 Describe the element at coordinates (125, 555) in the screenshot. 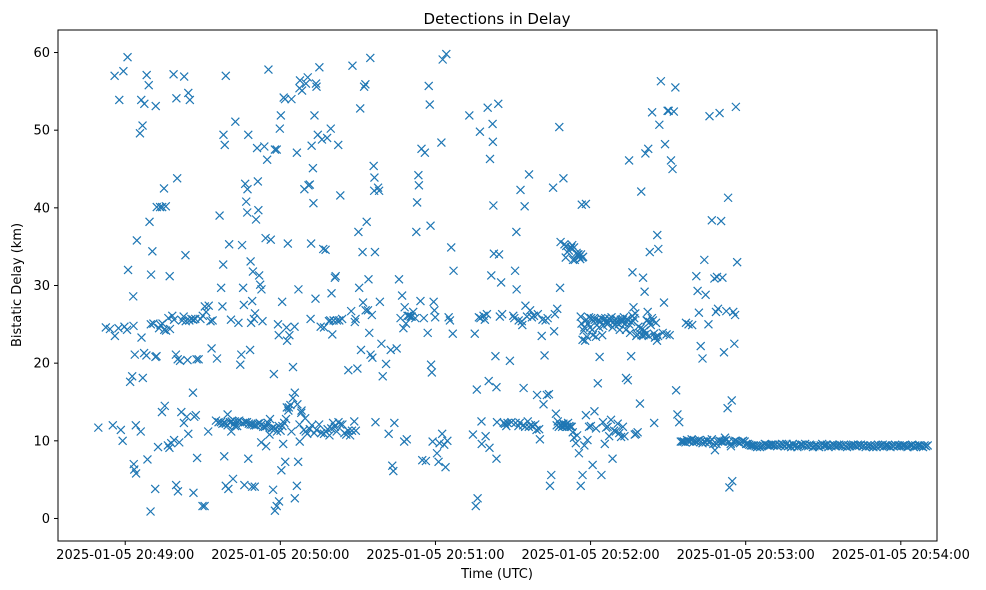

I see `x-tick-label: 2025-01-05 20:49:00` at that location.